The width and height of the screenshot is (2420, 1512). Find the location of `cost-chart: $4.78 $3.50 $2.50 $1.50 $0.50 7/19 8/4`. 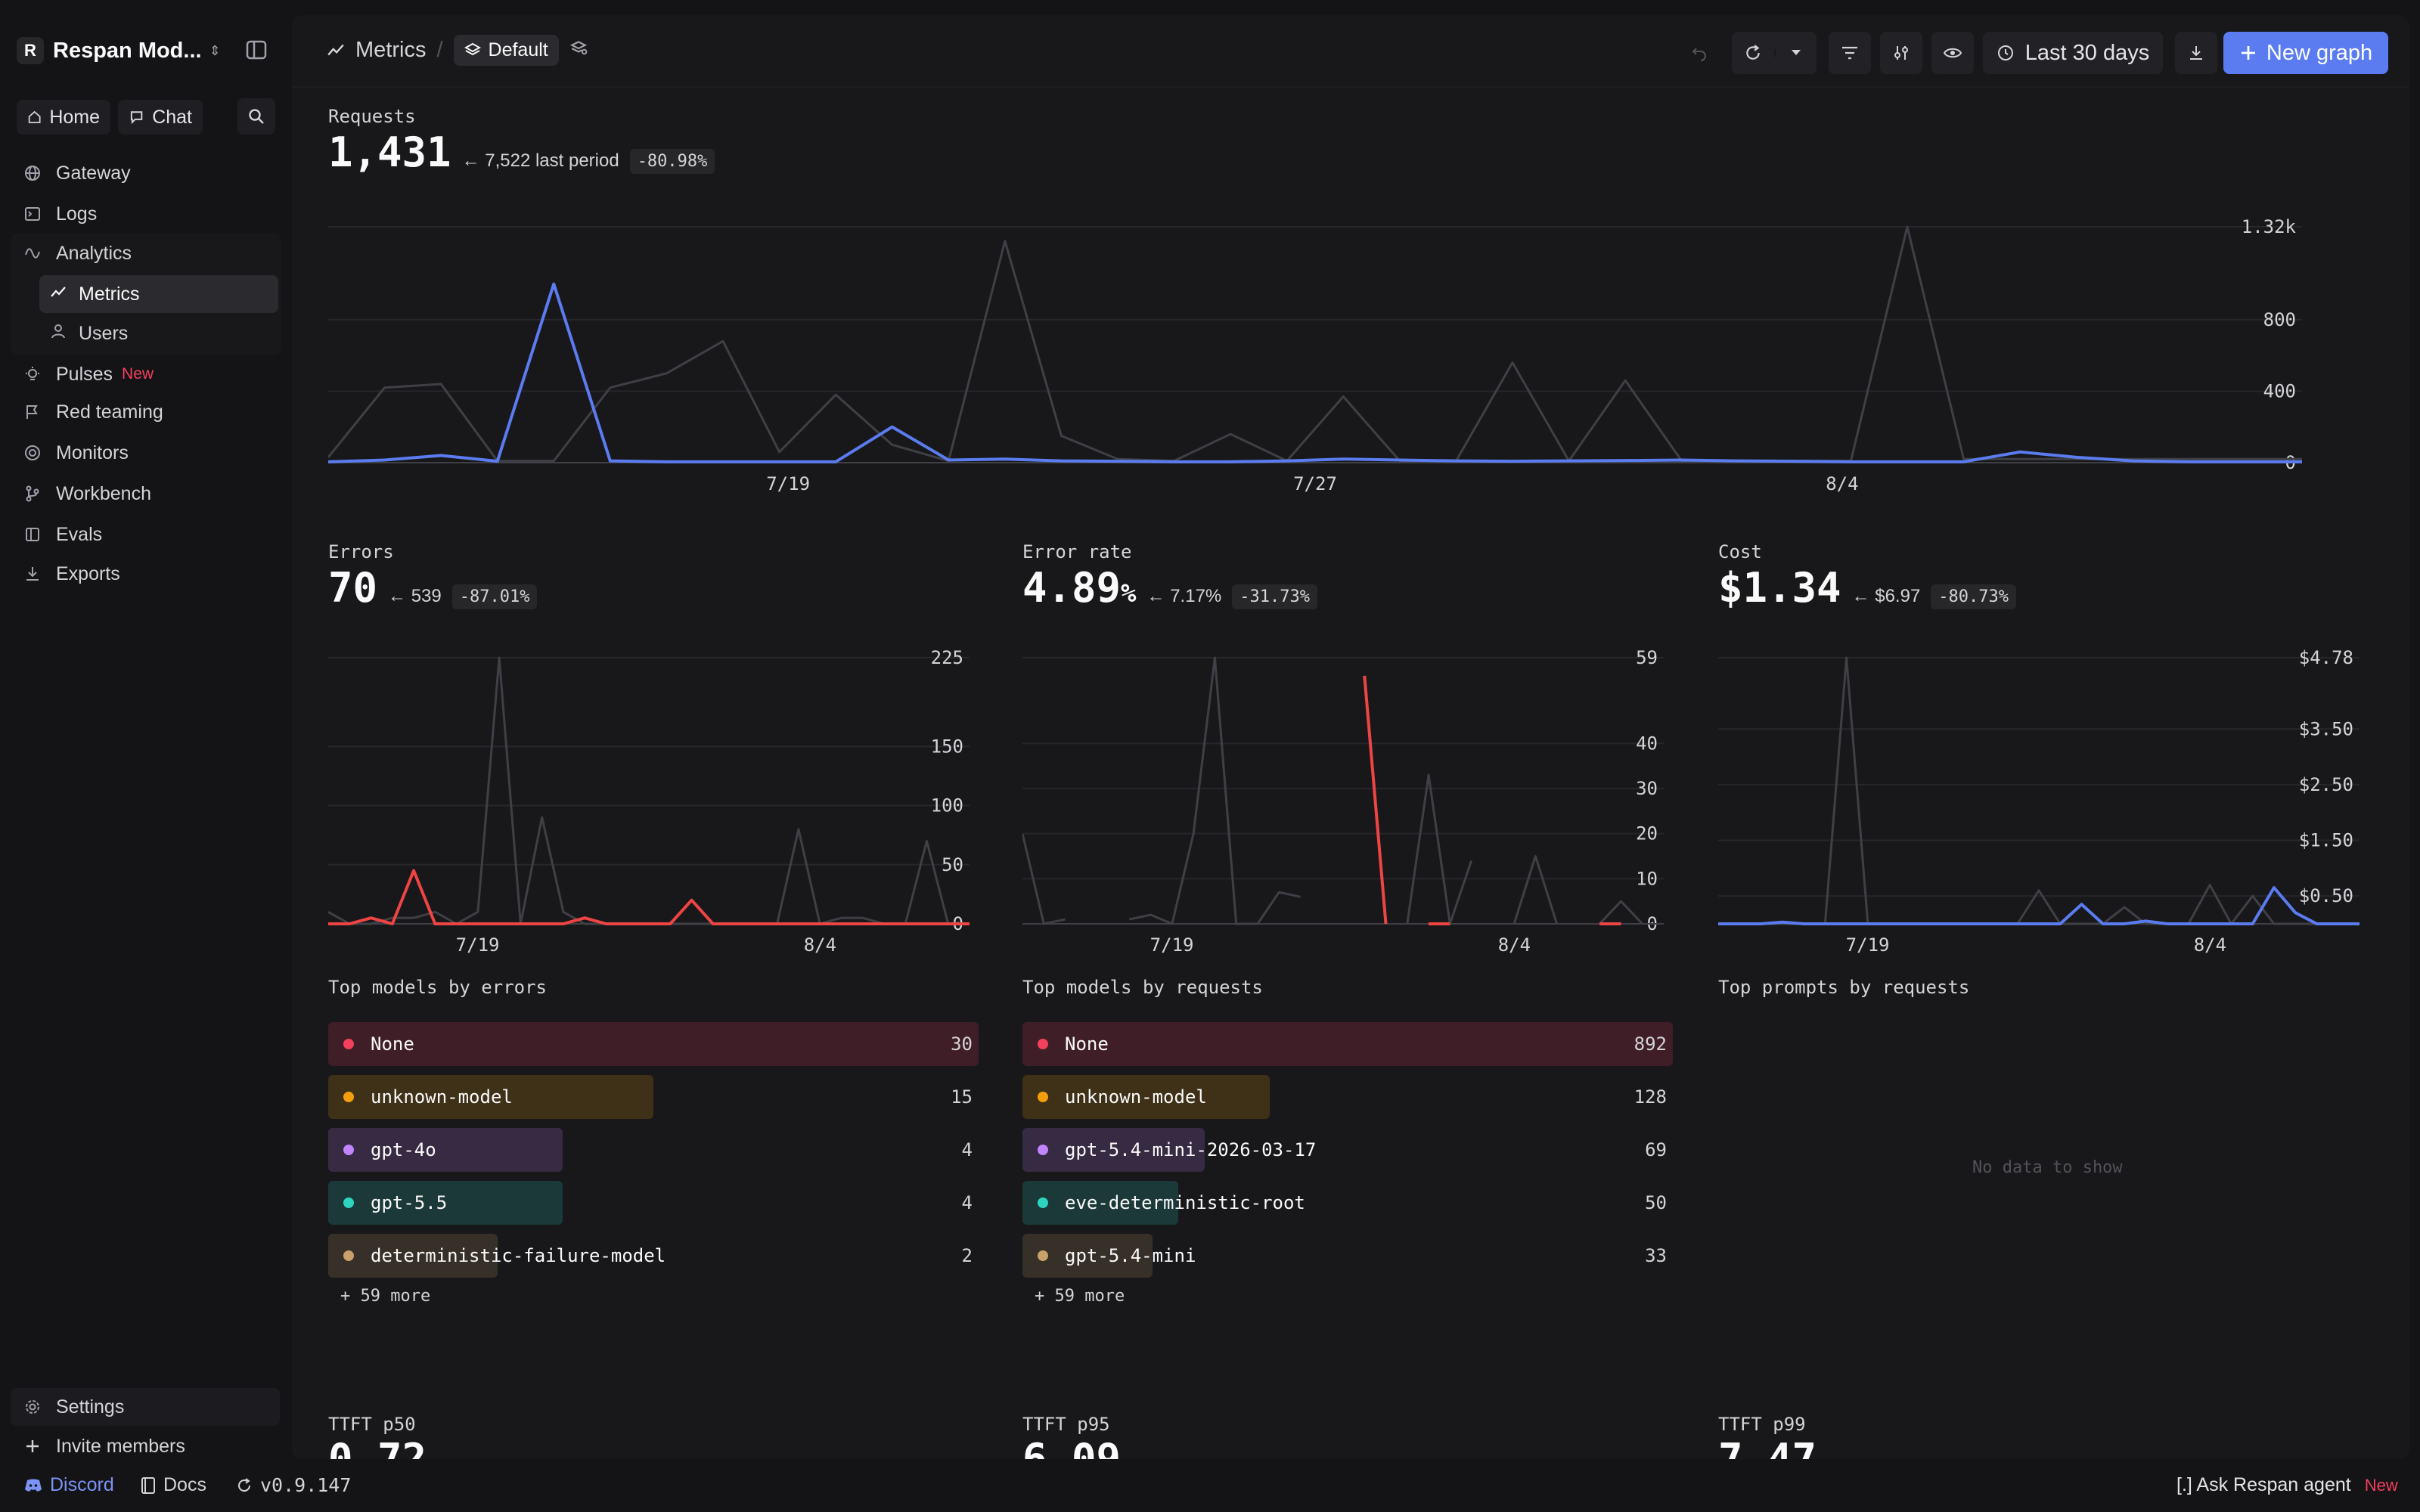

cost-chart: $4.78 $3.50 $2.50 $1.50 $0.50 7/19 8/4 is located at coordinates (2047, 801).